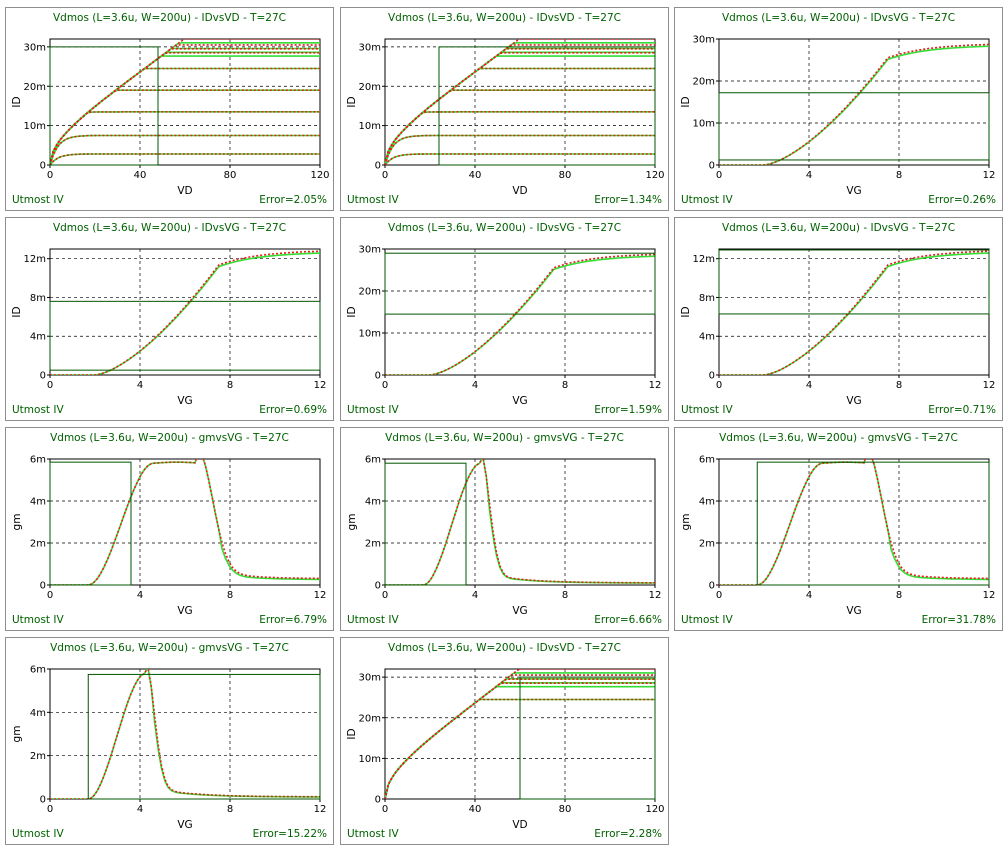 Image resolution: width=1008 pixels, height=849 pixels. I want to click on y-tick-label: 6m, so click(38, 670).